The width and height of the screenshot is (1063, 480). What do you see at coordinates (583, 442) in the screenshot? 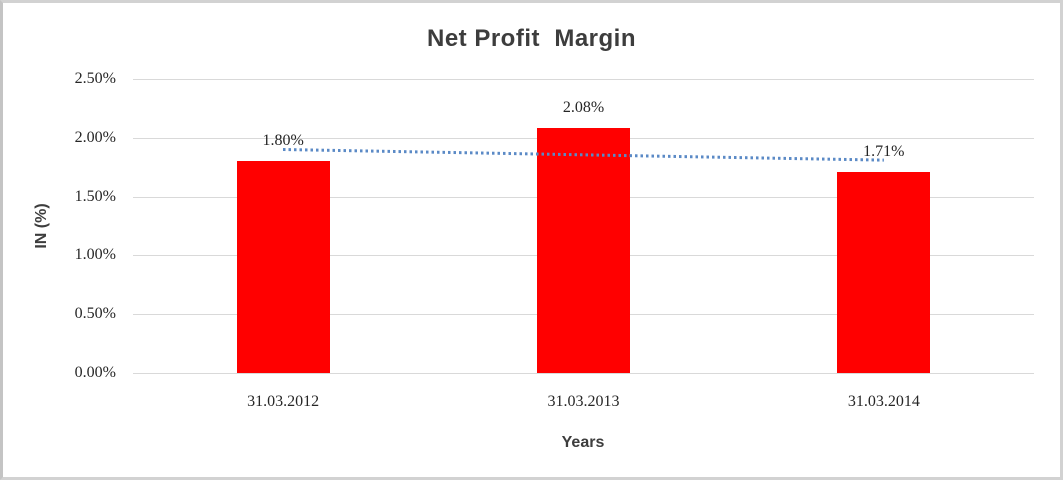
I see `x-axis-title: Years` at bounding box center [583, 442].